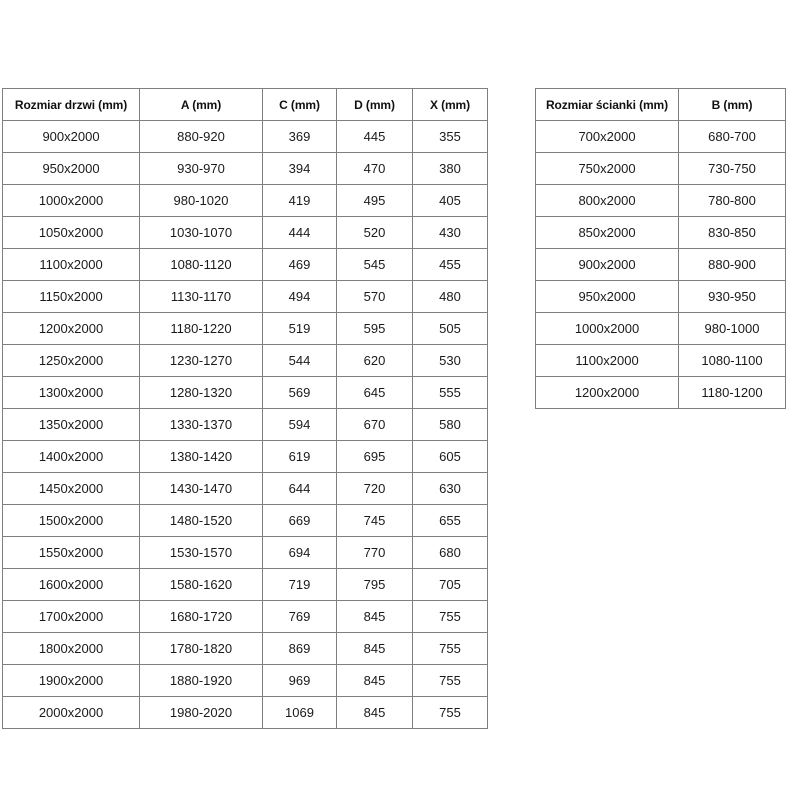 The height and width of the screenshot is (800, 800). What do you see at coordinates (299, 168) in the screenshot?
I see `doors-cell: 394` at bounding box center [299, 168].